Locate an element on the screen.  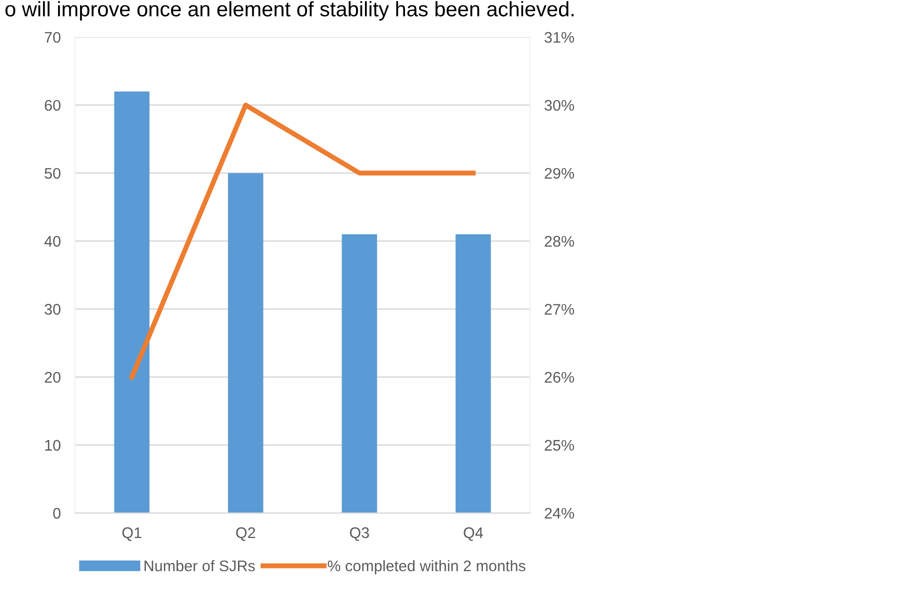
y2-tick-label: 31% is located at coordinates (559, 37).